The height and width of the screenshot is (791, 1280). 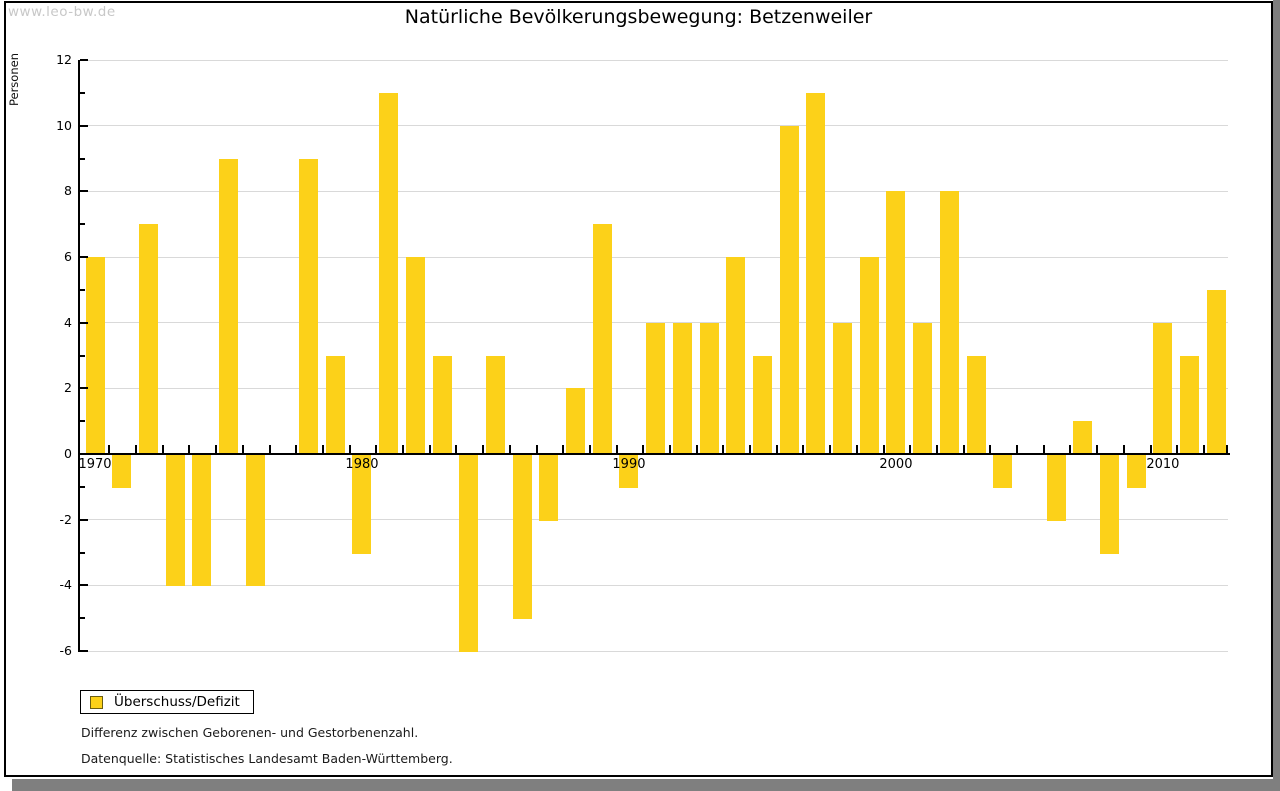 I want to click on bar-1997, so click(x=816, y=273).